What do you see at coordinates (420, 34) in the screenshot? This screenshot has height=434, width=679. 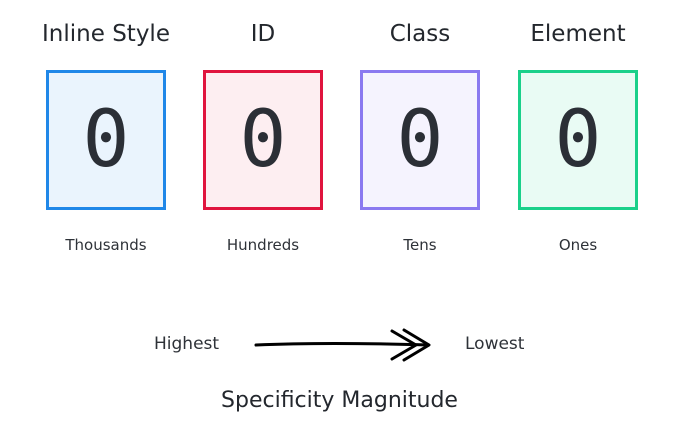 I see `column-title: Class` at bounding box center [420, 34].